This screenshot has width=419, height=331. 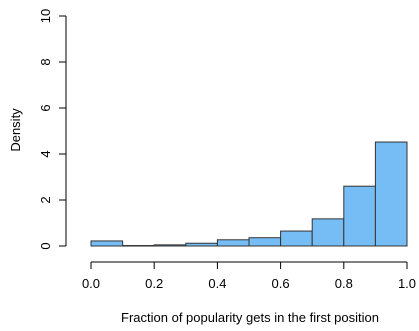 What do you see at coordinates (91, 283) in the screenshot?
I see `x-tick-label-0: 0.0` at bounding box center [91, 283].